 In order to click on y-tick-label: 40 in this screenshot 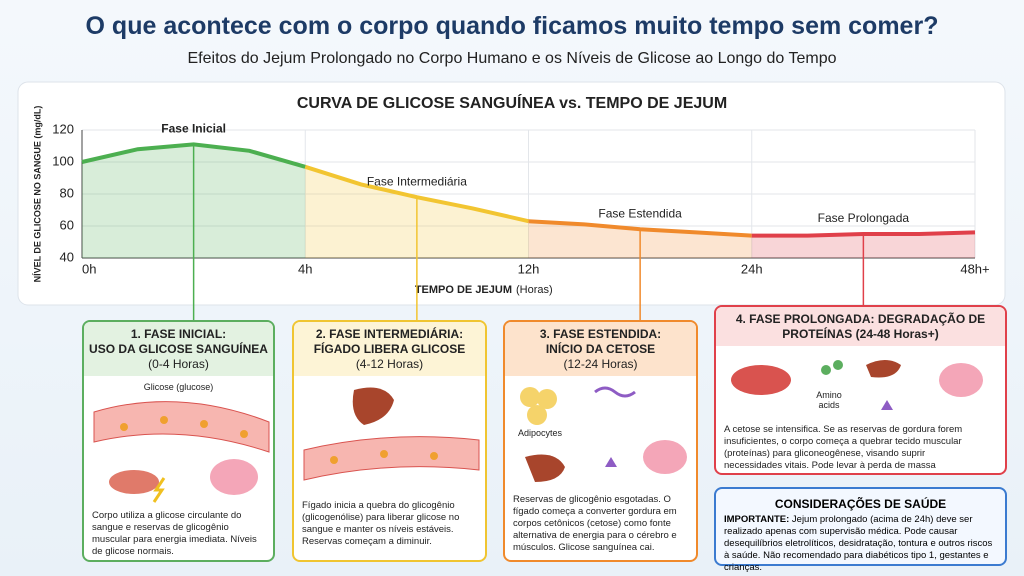, I will do `click(67, 256)`.